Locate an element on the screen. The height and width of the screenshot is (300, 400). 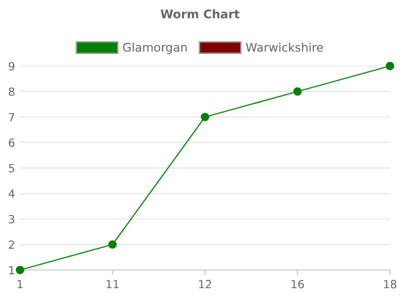
x-tick-label: 11 is located at coordinates (112, 284).